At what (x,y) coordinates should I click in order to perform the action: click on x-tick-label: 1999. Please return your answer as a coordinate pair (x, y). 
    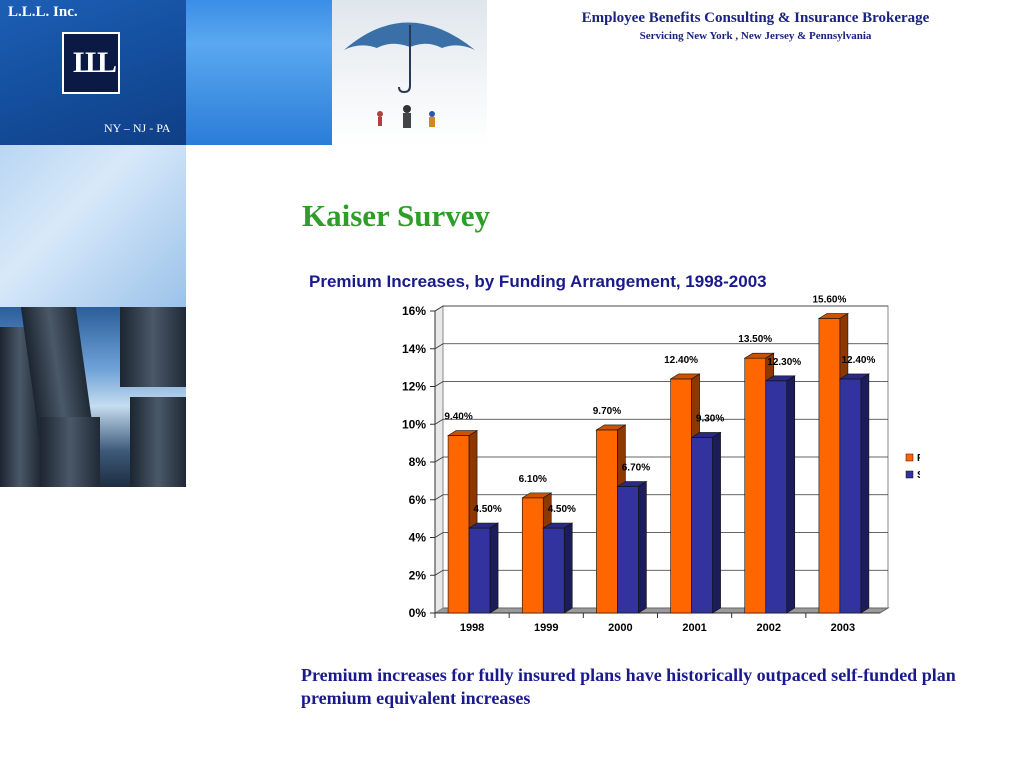
    Looking at the image, I should click on (546, 628).